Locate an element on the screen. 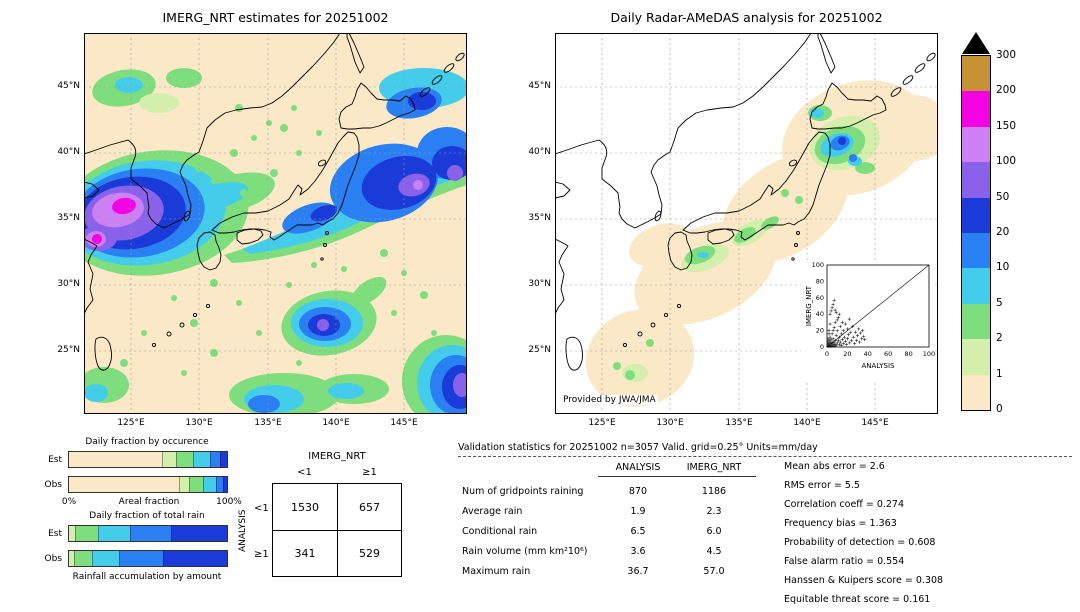  lat-tick: 40°N is located at coordinates (68, 152).